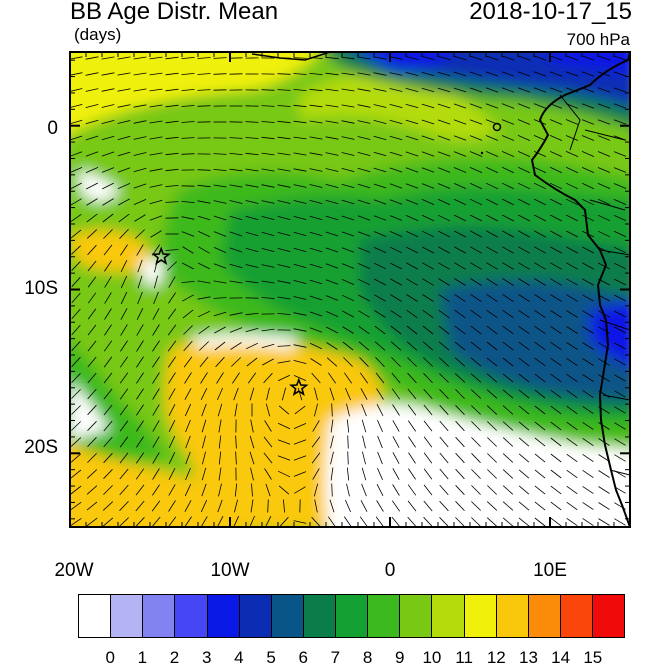 The height and width of the screenshot is (668, 650). What do you see at coordinates (74, 571) in the screenshot?
I see `lon-label-20w: 20W` at bounding box center [74, 571].